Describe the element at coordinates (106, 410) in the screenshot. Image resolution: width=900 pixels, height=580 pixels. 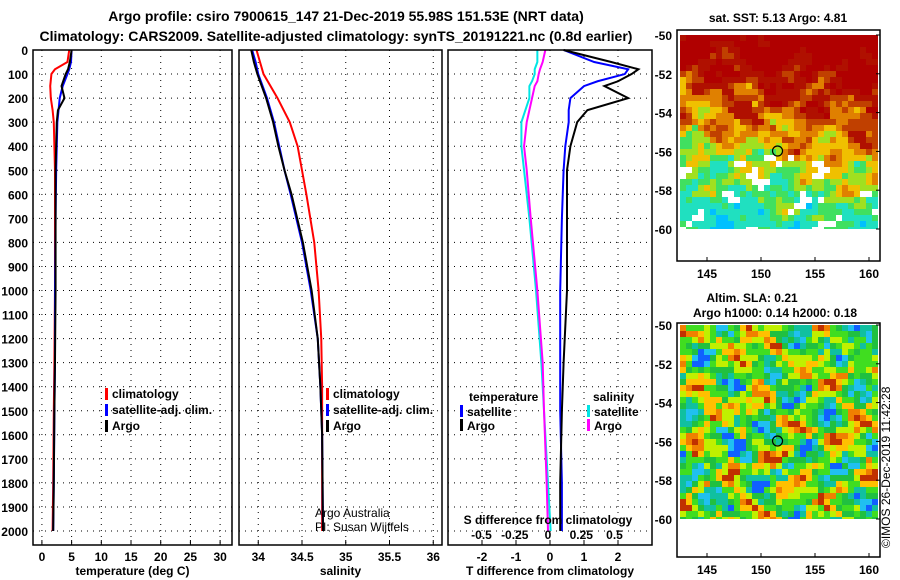
I see `legend-swatch` at that location.